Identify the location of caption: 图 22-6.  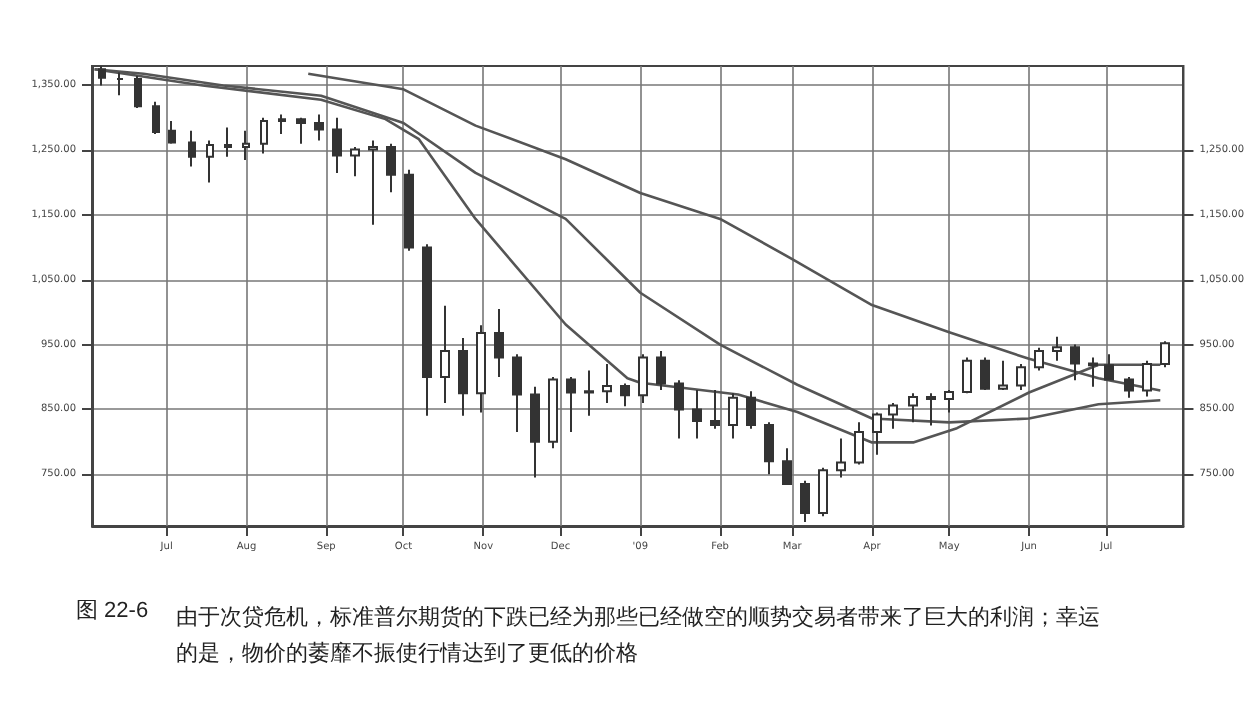
(112, 611).